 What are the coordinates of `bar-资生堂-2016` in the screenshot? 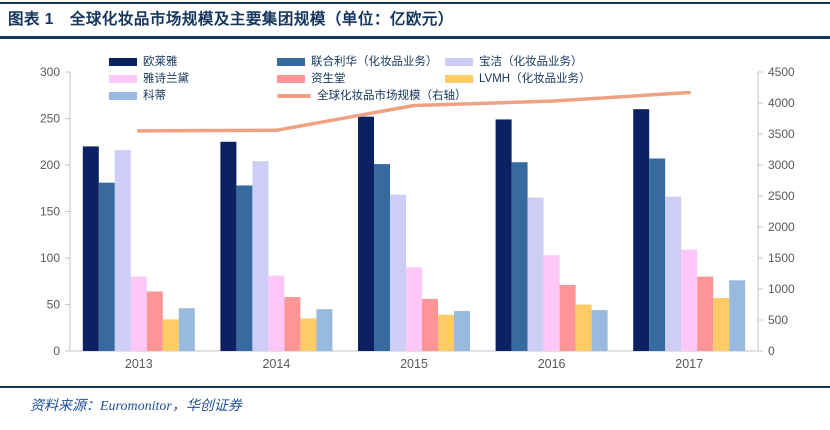 It's located at (567, 317).